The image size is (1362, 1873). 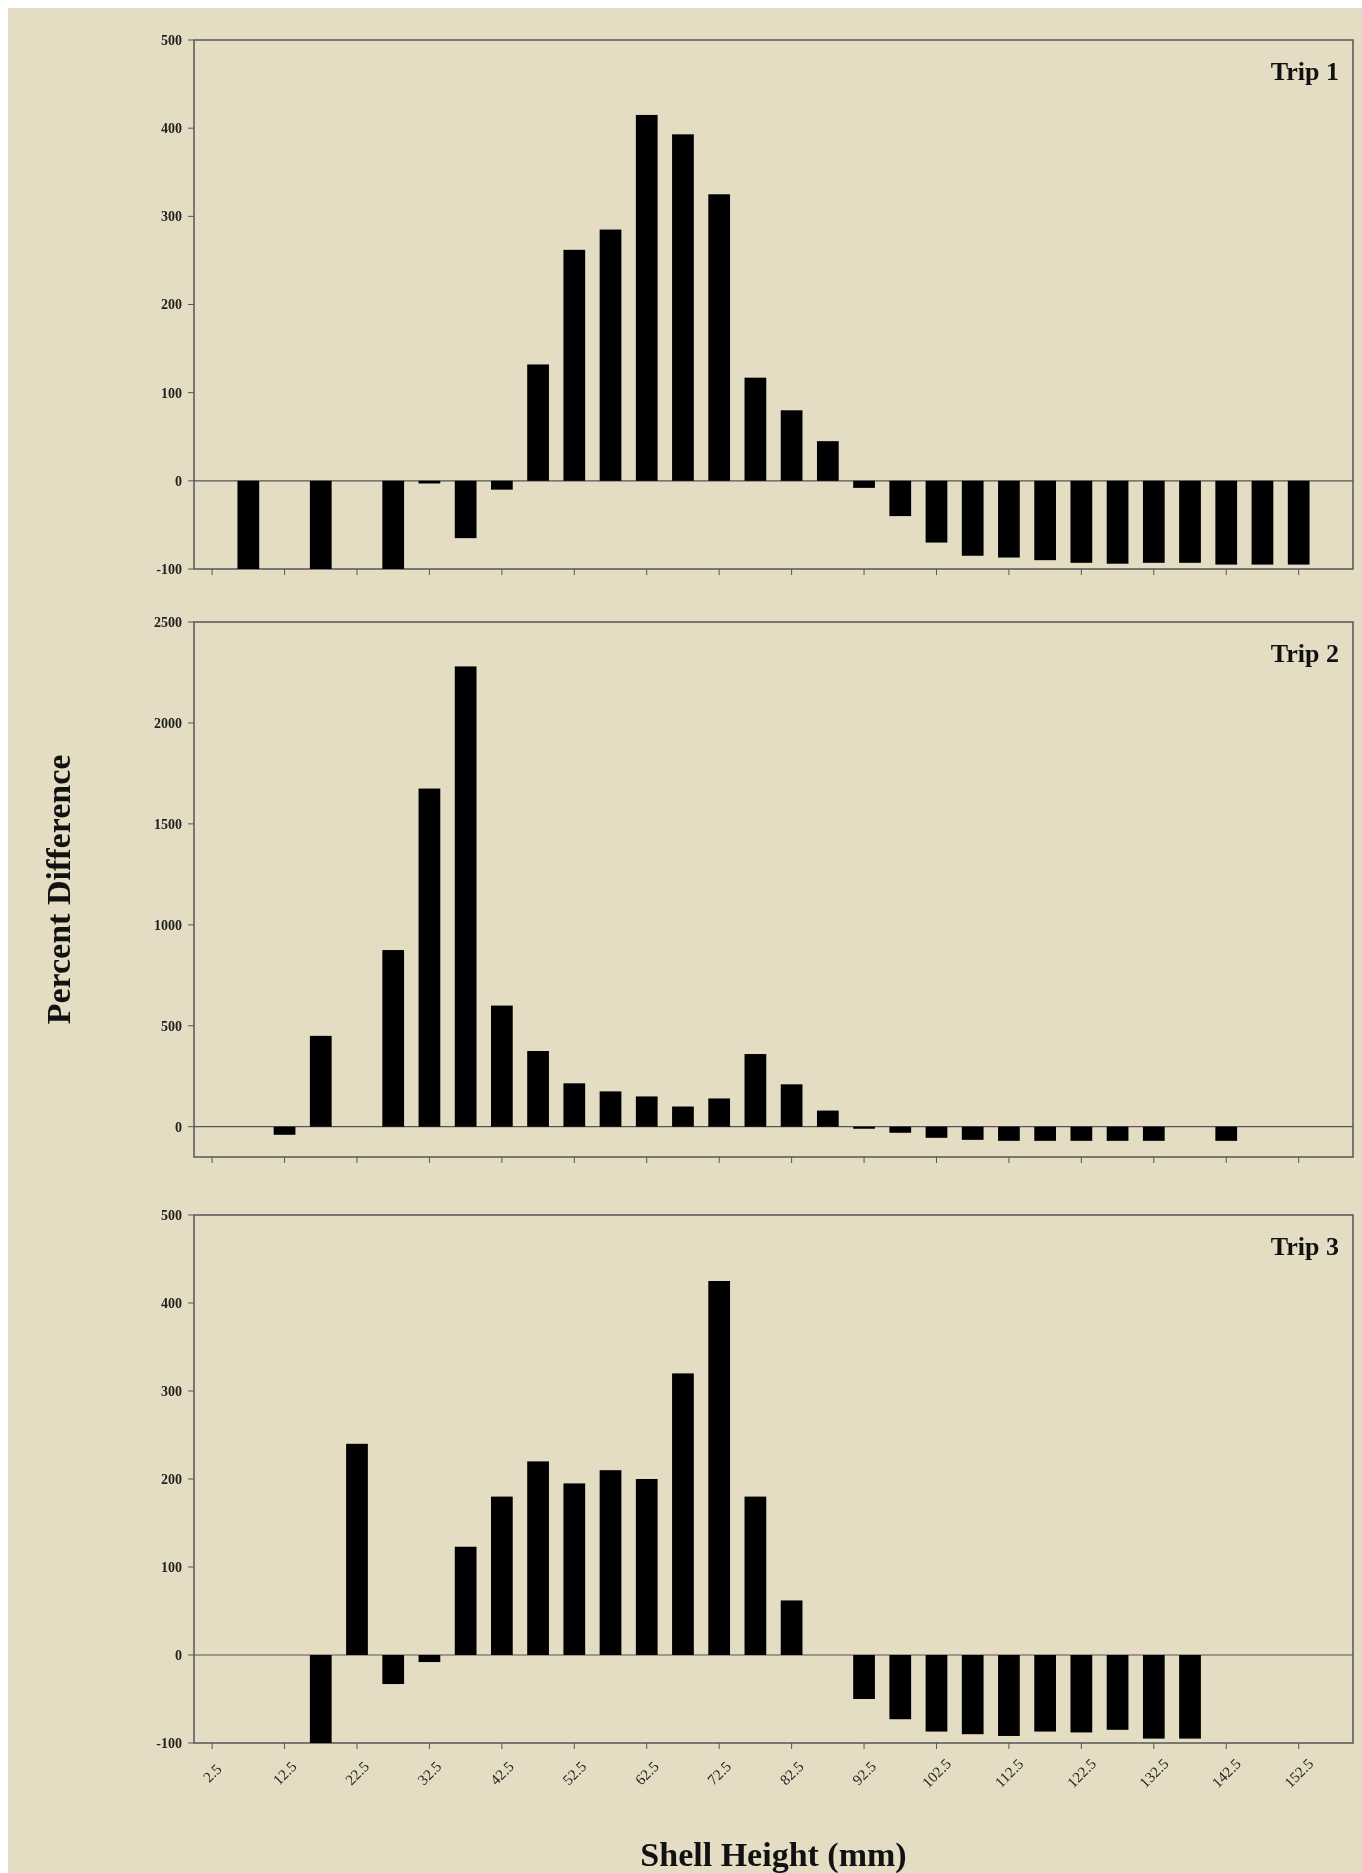 What do you see at coordinates (284, 1773) in the screenshot?
I see `x-tick-label: 12.5` at bounding box center [284, 1773].